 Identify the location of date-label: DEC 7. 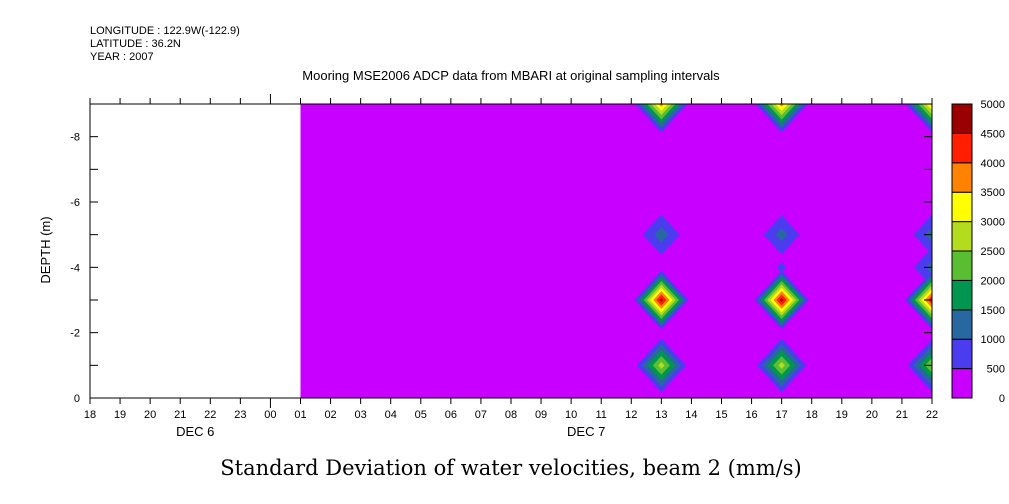
(586, 431).